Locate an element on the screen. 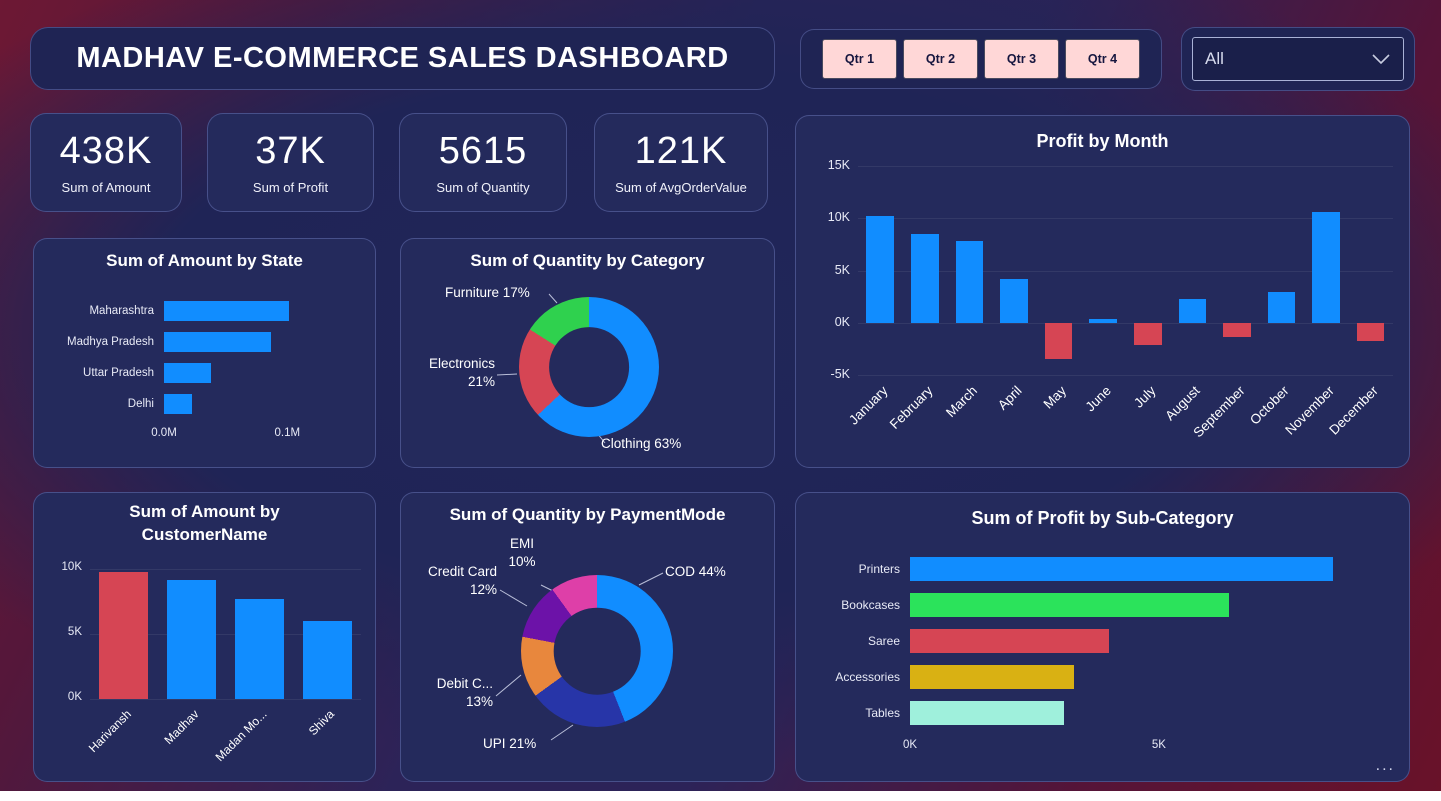 This screenshot has width=1441, height=801. bar-row: Printers is located at coordinates (1098, 569).